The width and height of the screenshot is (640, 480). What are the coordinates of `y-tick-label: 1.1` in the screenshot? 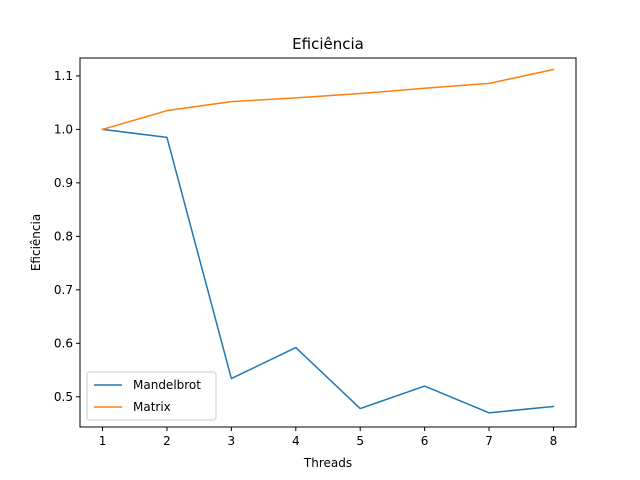 It's located at (63, 76).